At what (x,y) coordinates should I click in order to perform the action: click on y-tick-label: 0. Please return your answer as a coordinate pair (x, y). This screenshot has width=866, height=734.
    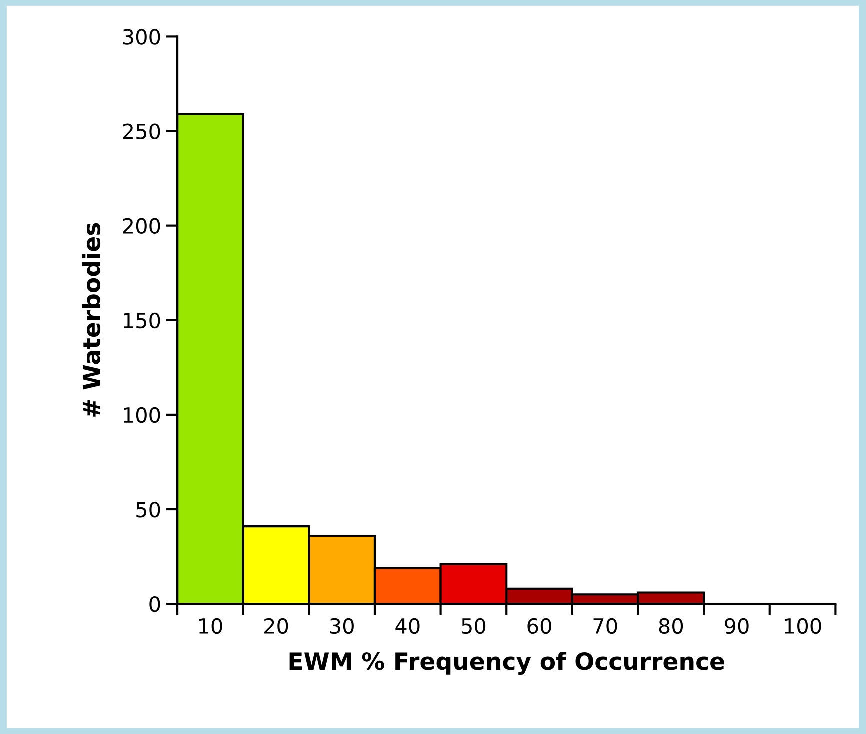
    Looking at the image, I should click on (155, 604).